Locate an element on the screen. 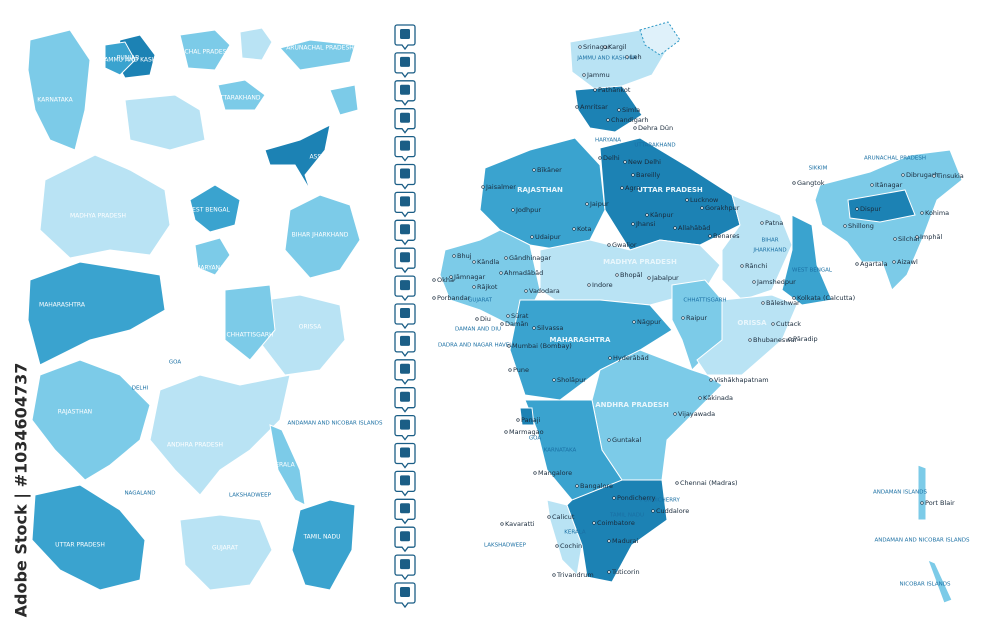 This screenshot has width=1000, height=628. piece-label: NAGALAND is located at coordinates (139, 494).